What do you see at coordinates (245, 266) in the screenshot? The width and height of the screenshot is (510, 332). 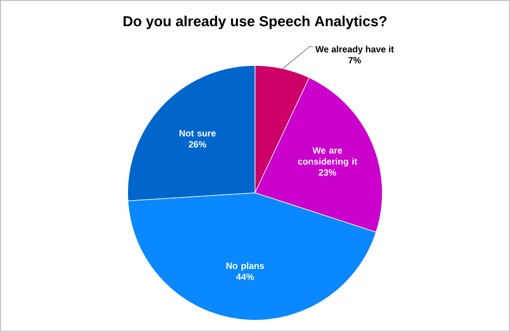 I see `slice-label: No plans` at bounding box center [245, 266].